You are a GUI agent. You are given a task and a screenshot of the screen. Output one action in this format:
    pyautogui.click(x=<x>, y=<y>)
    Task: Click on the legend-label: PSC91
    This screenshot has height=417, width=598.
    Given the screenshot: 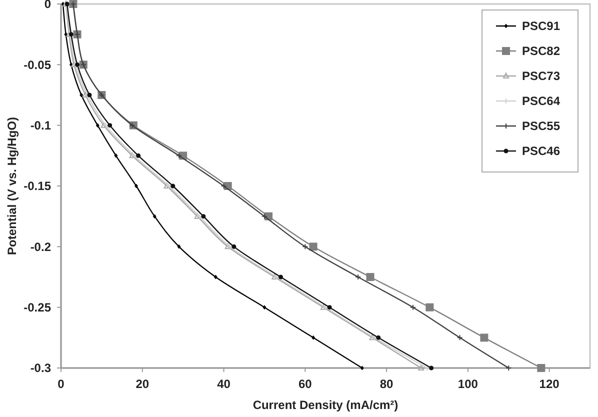 What is the action you would take?
    pyautogui.click(x=541, y=26)
    